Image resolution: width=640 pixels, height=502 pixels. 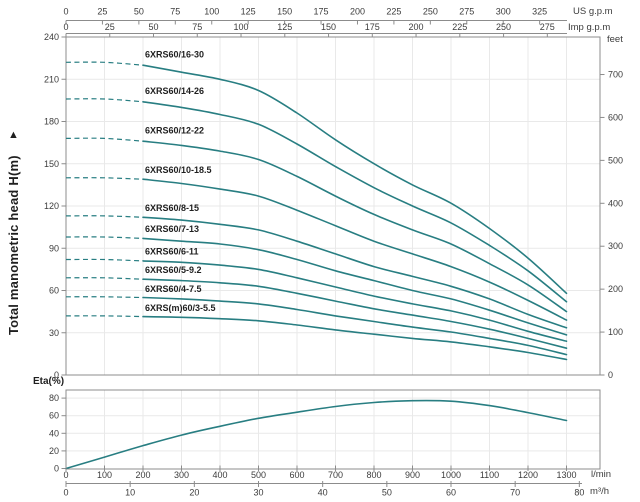 I want to click on lmin-tick-label: 1200, so click(x=528, y=475).